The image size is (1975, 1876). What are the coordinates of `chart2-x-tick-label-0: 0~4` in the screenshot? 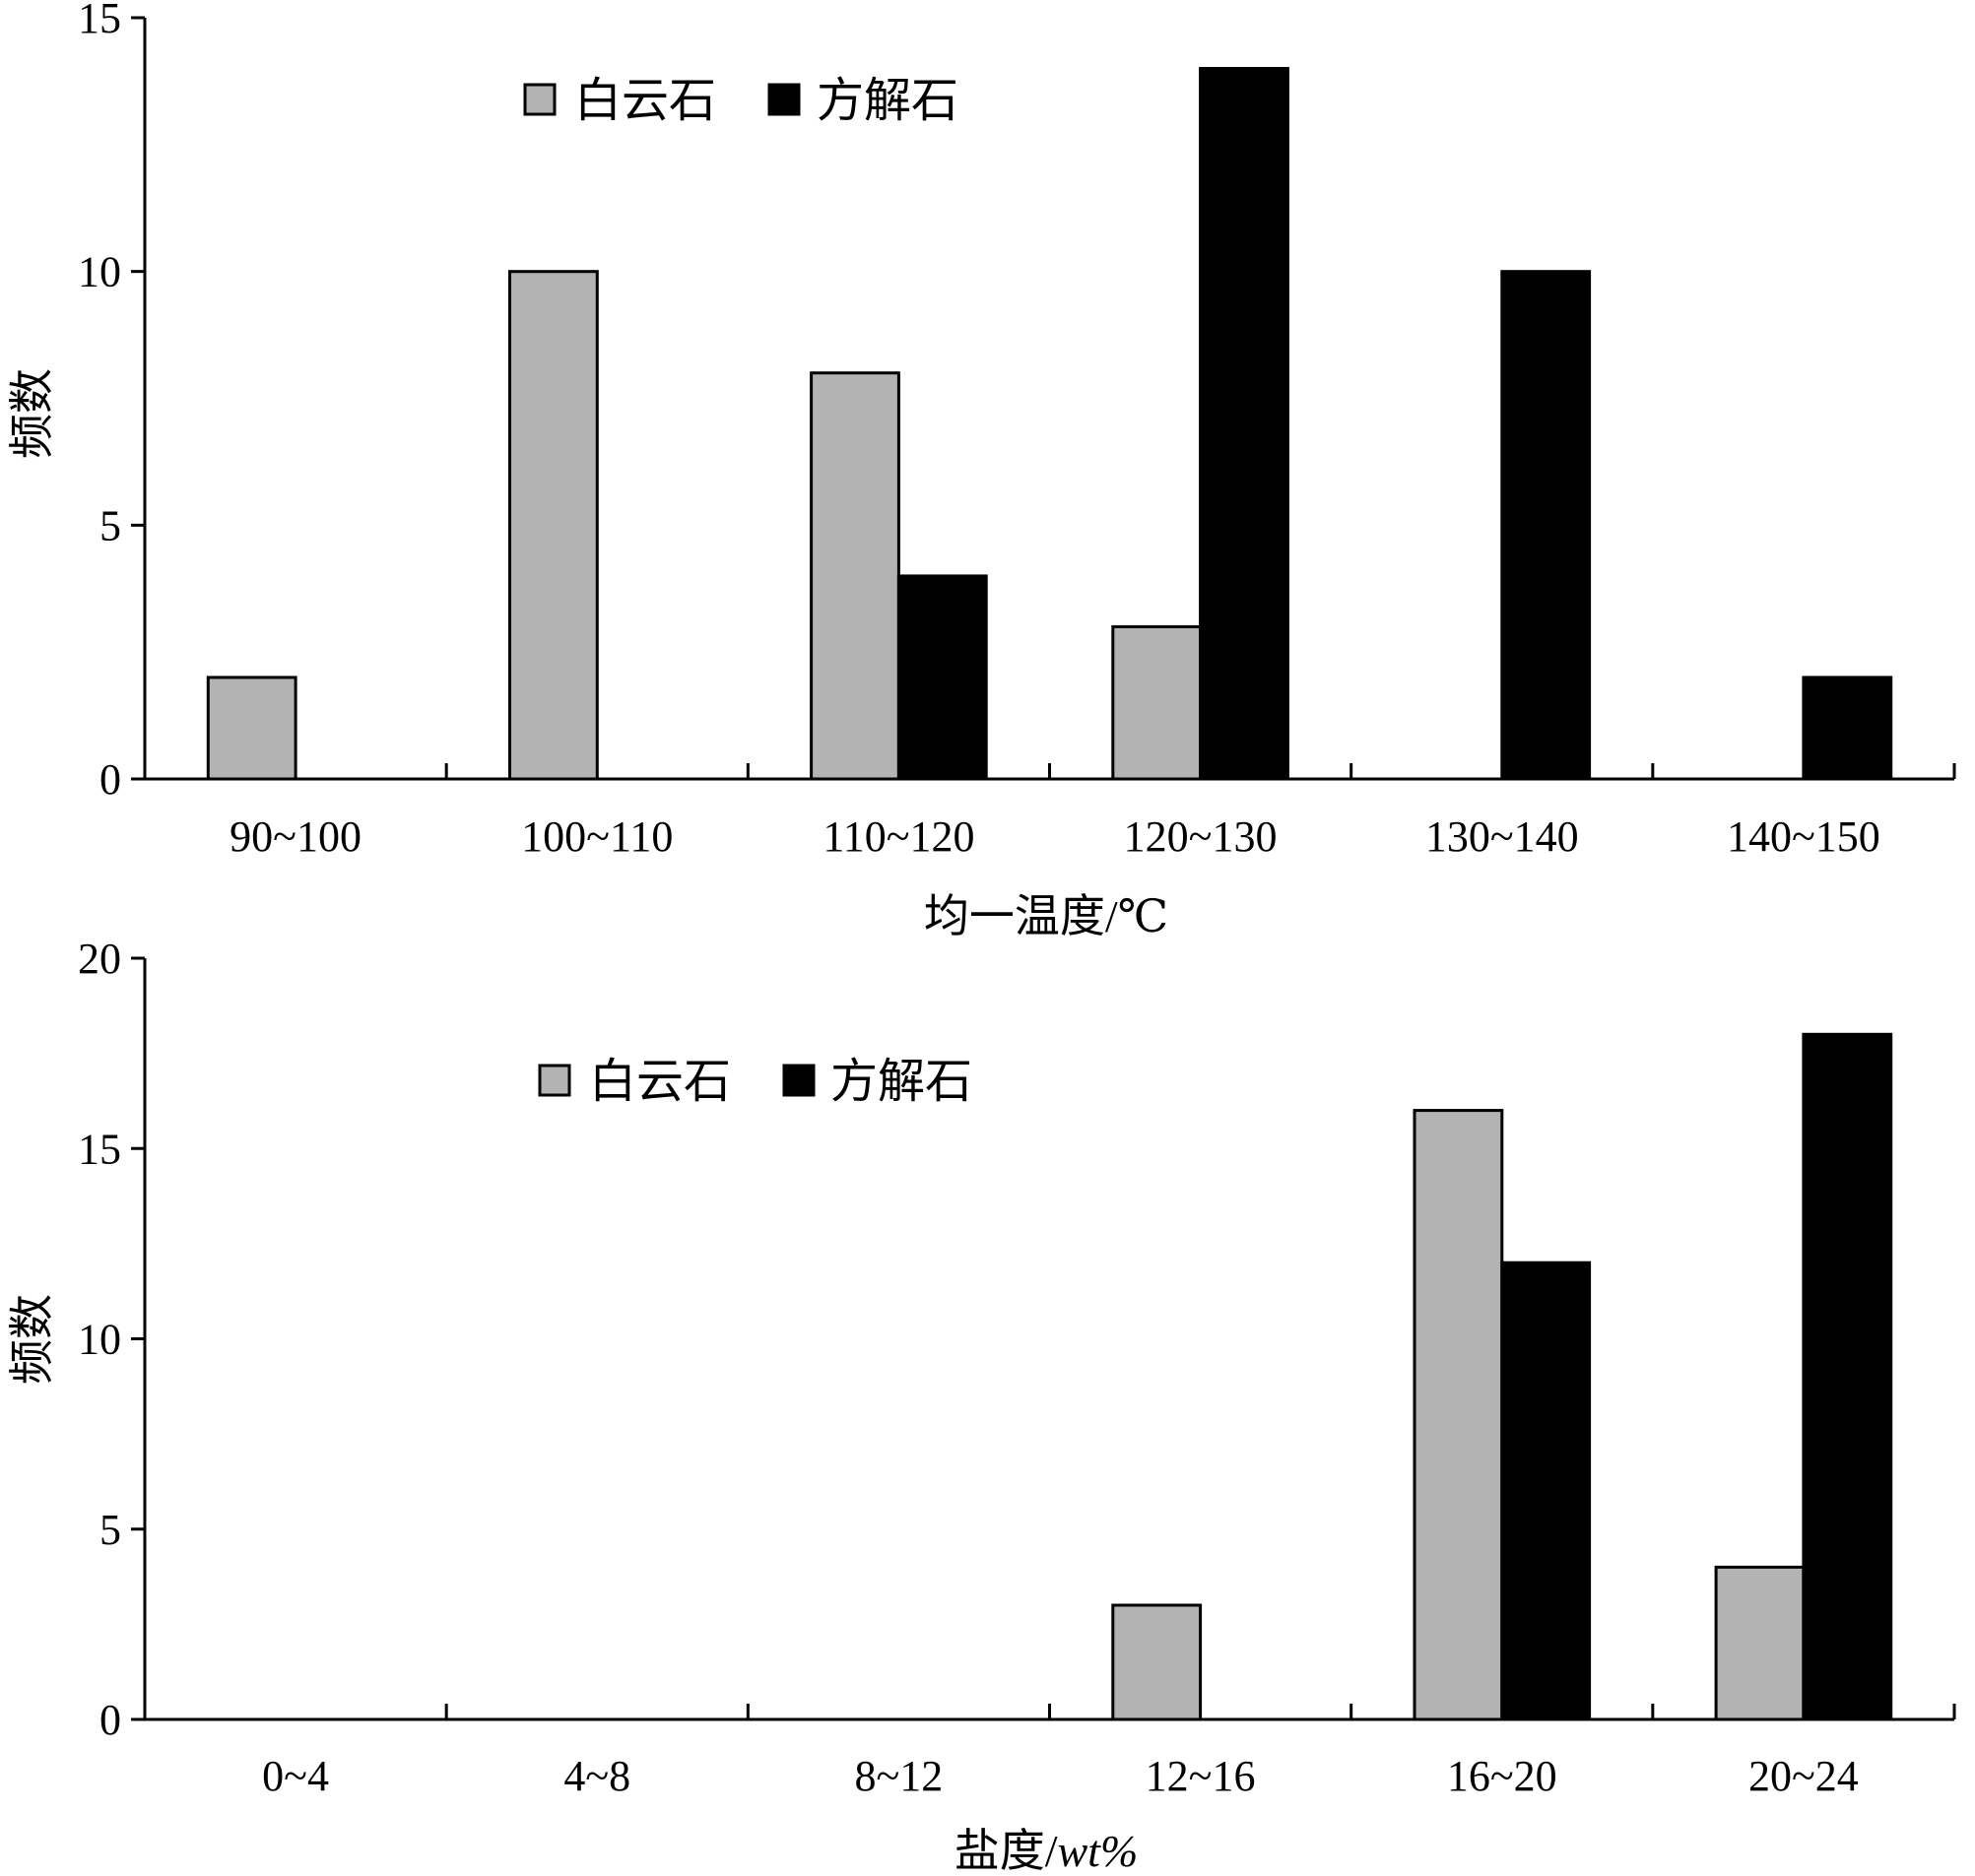 It's located at (296, 1776).